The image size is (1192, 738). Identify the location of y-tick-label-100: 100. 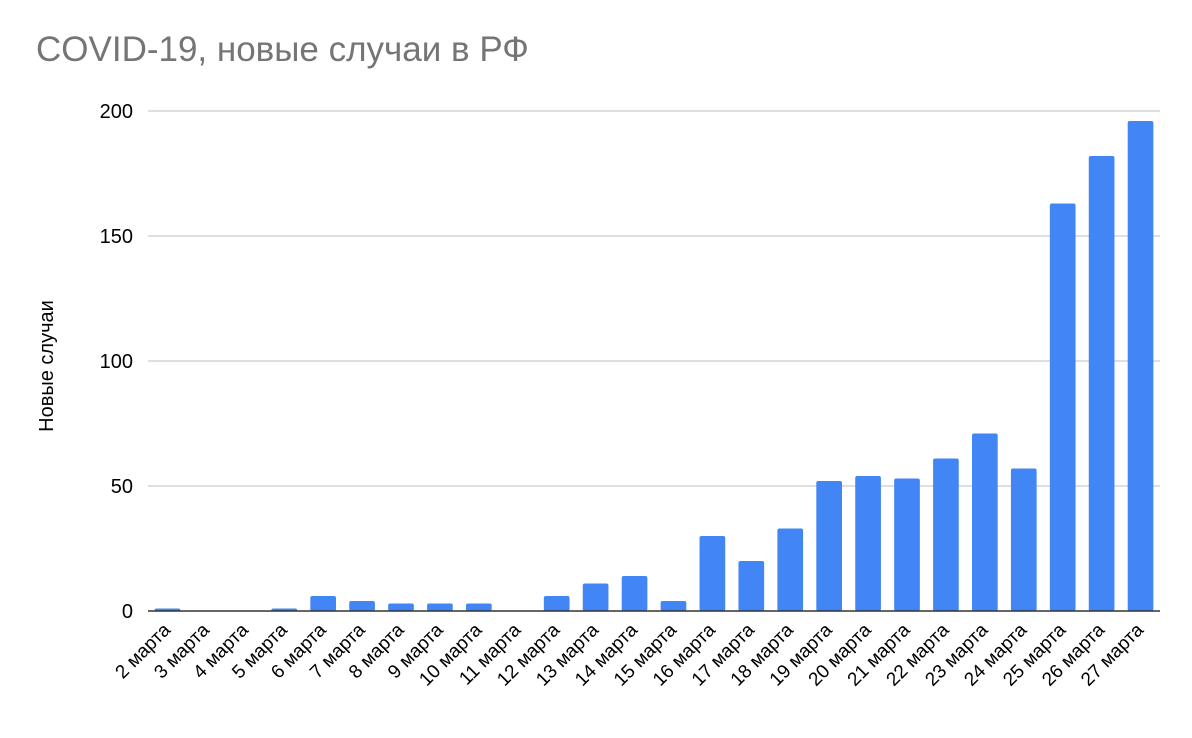
(116, 362).